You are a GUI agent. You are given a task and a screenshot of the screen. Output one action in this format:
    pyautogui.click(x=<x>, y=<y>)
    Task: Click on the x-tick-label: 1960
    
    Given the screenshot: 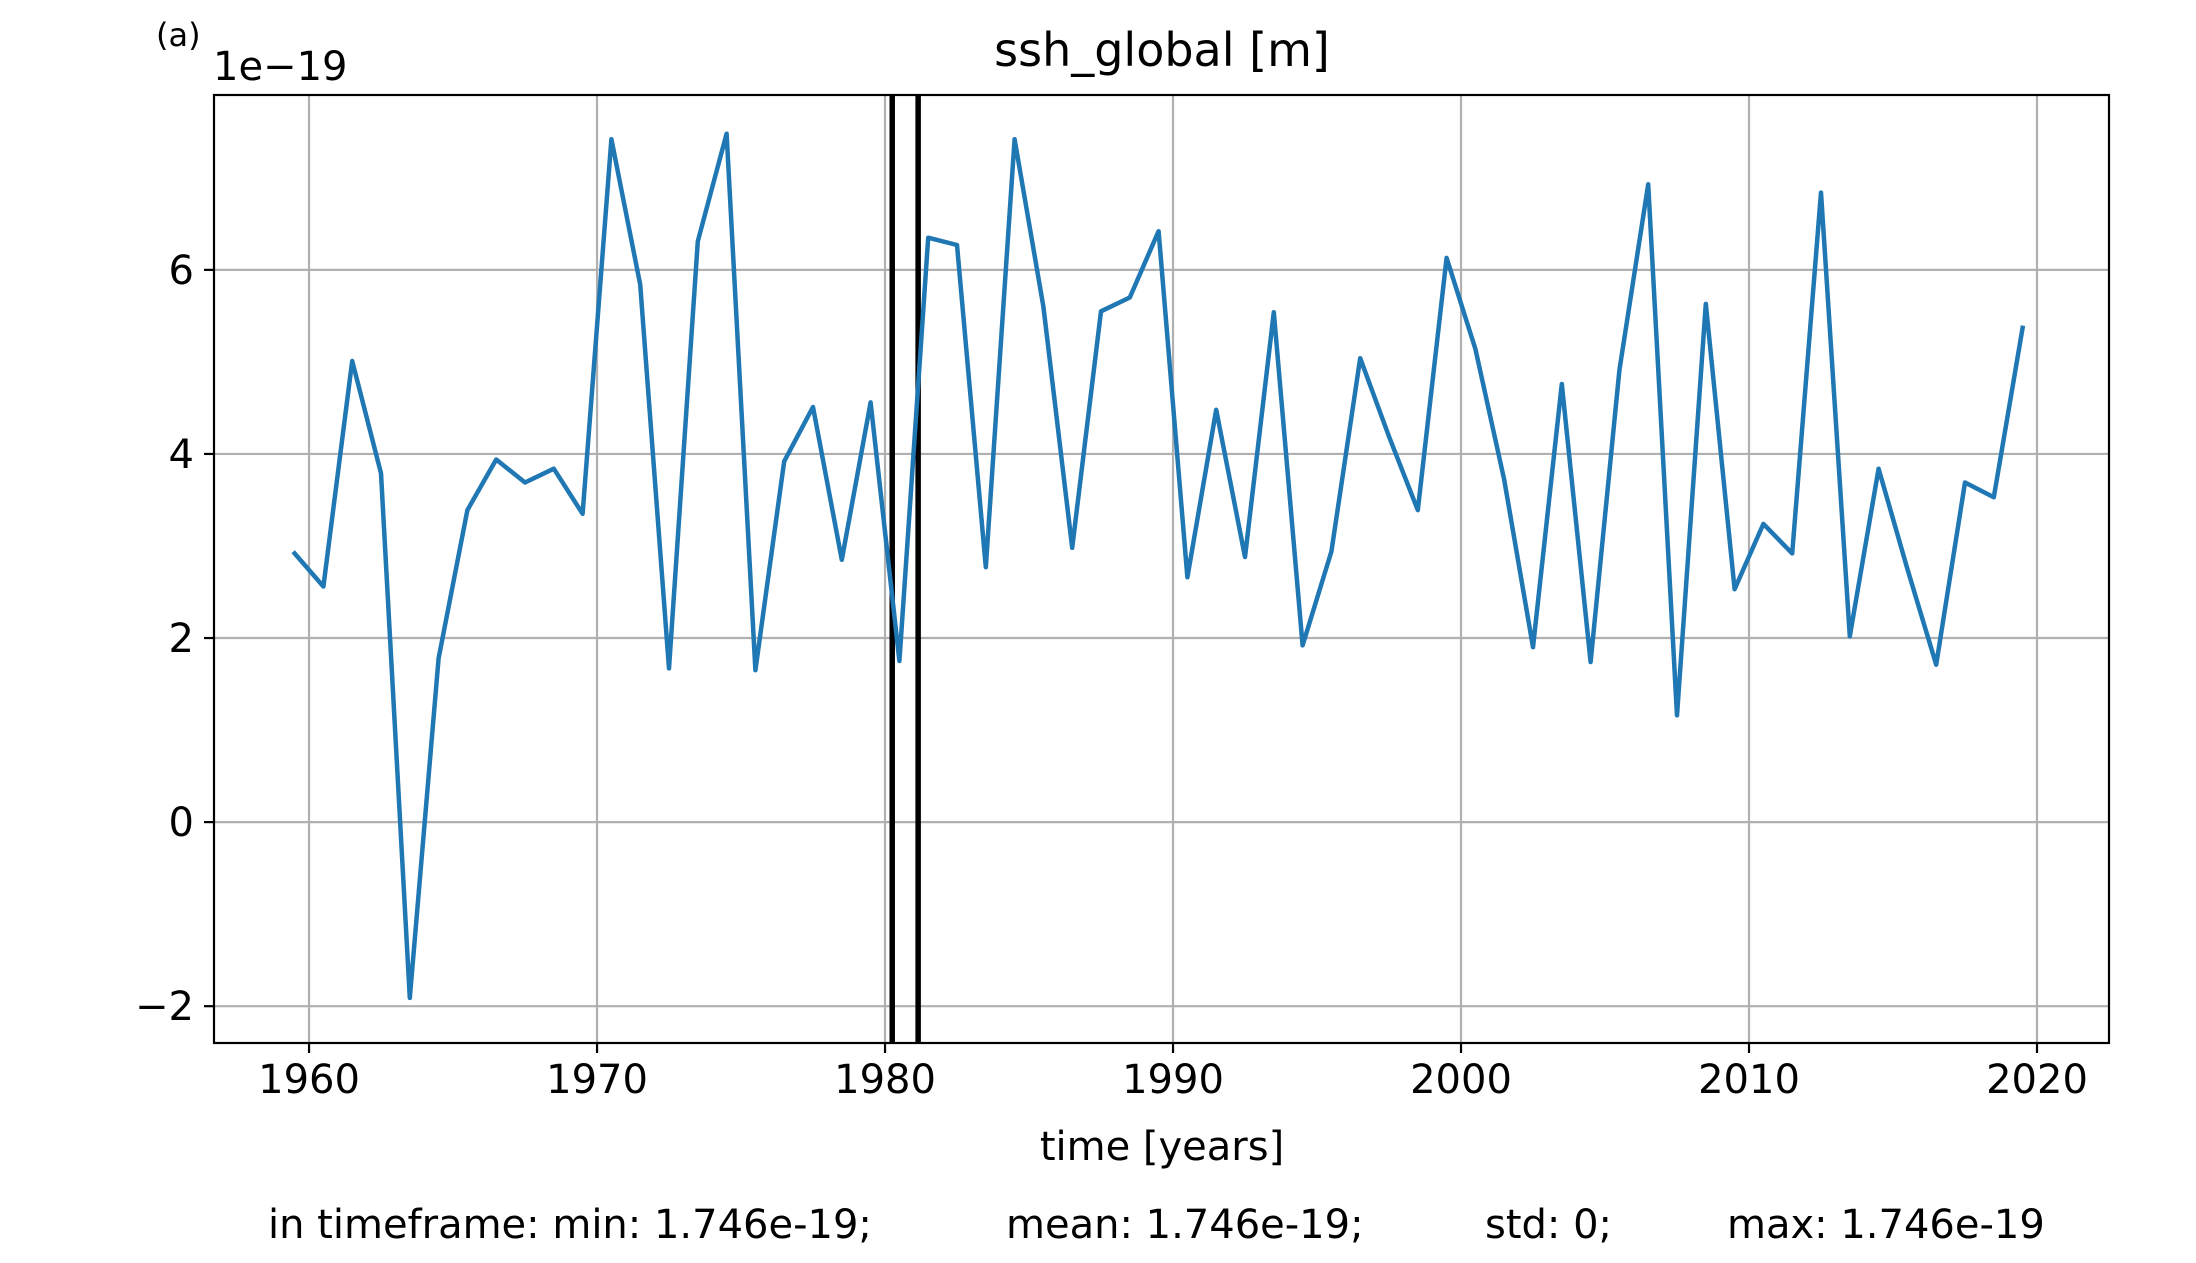 What is the action you would take?
    pyautogui.click(x=309, y=1080)
    